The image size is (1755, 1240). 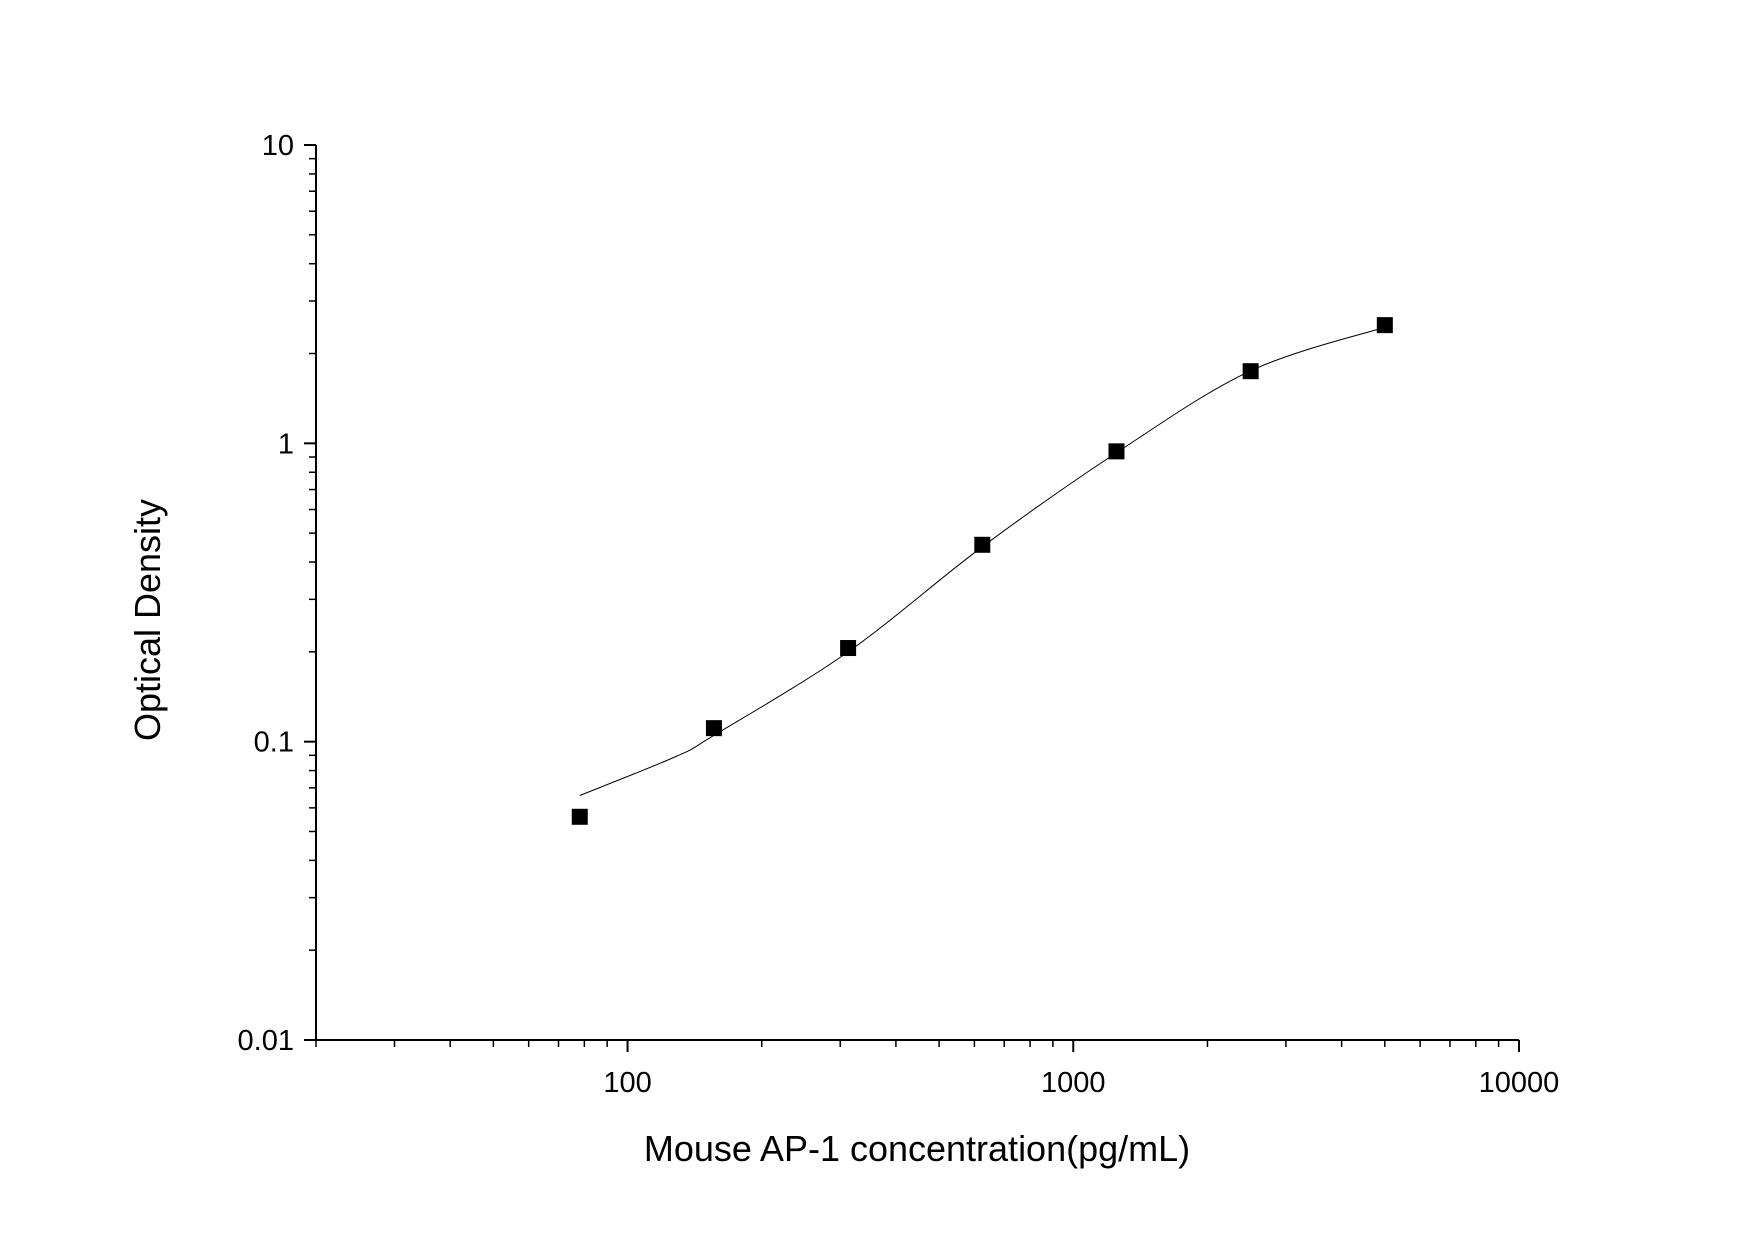 What do you see at coordinates (1519, 1083) in the screenshot?
I see `x-tick-label: 10000` at bounding box center [1519, 1083].